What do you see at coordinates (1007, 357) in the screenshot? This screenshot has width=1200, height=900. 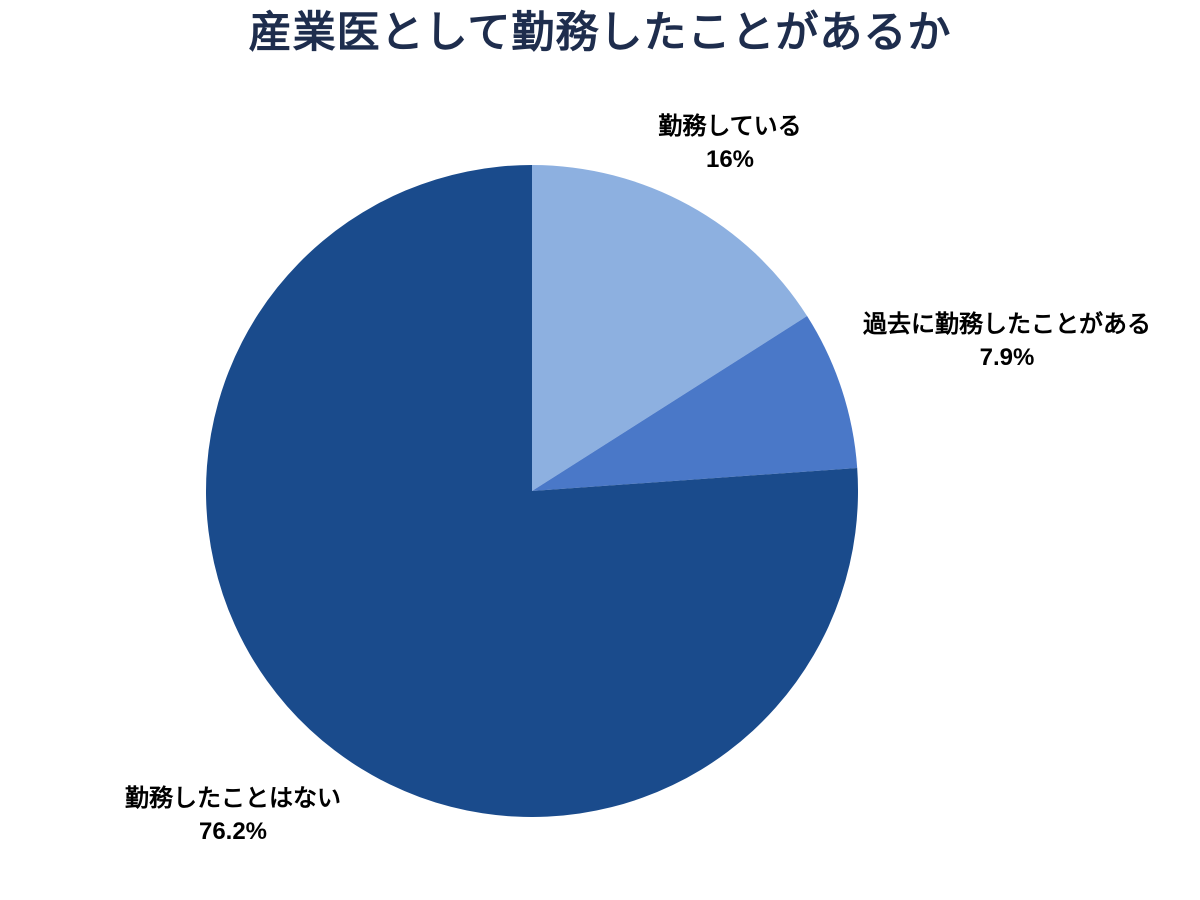 I see `slice-label-value: 7.9%` at bounding box center [1007, 357].